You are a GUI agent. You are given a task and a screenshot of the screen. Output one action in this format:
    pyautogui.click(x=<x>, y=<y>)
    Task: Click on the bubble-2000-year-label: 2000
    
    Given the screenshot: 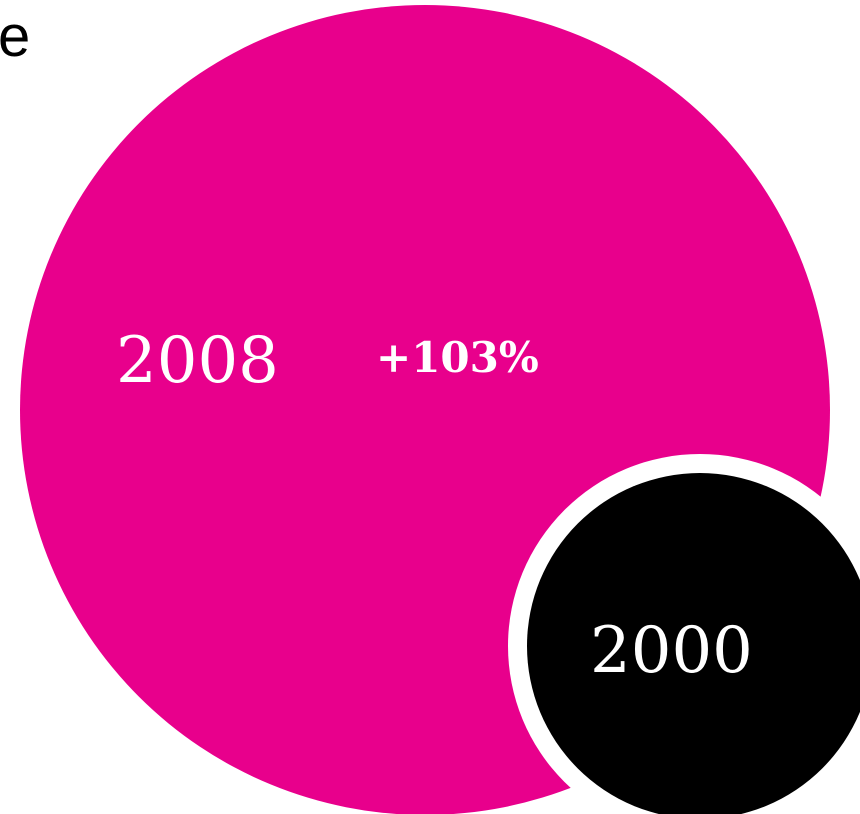 What is the action you would take?
    pyautogui.click(x=671, y=651)
    